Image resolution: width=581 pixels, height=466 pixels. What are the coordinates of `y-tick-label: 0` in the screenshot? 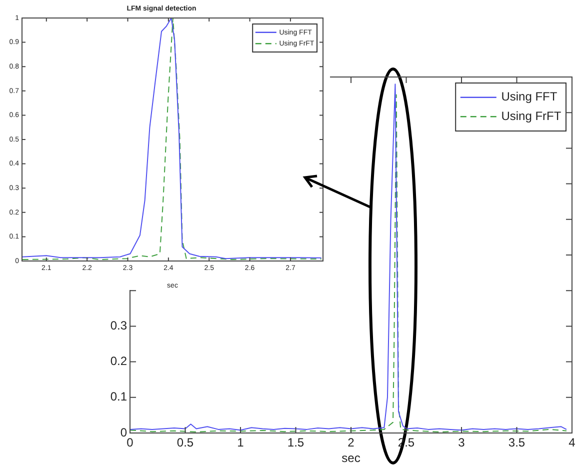 It's located at (124, 432).